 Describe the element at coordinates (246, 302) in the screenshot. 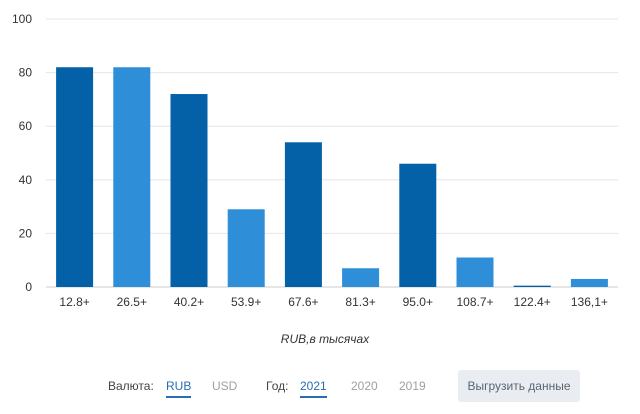

I see `x-tick-label: 53.9+` at that location.